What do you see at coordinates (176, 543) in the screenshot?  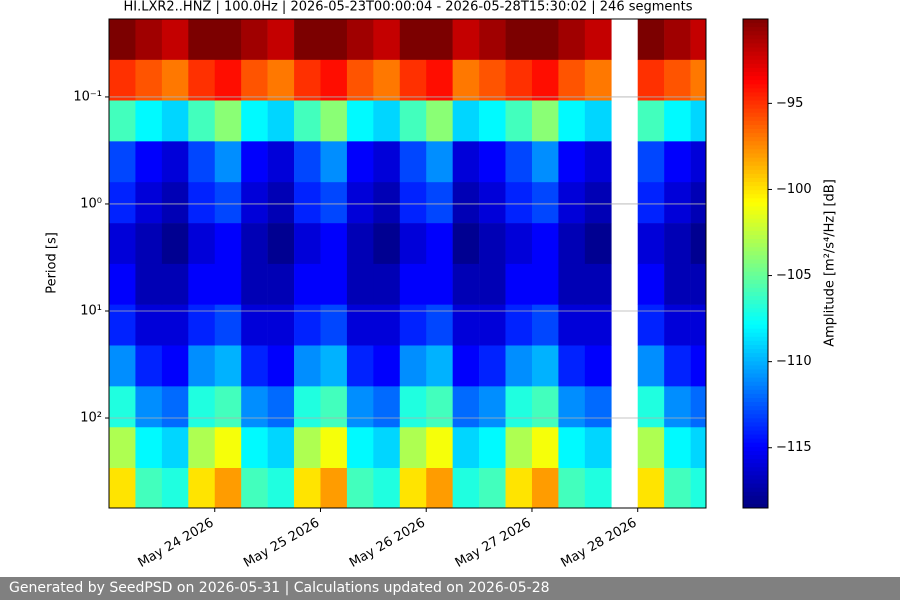 I see `x-tick-label: May 24 2026` at bounding box center [176, 543].